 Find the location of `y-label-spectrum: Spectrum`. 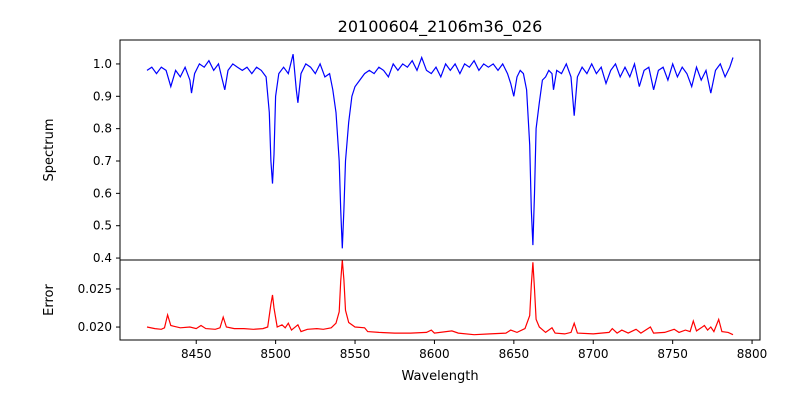

y-label-spectrum: Spectrum is located at coordinates (49, 150).